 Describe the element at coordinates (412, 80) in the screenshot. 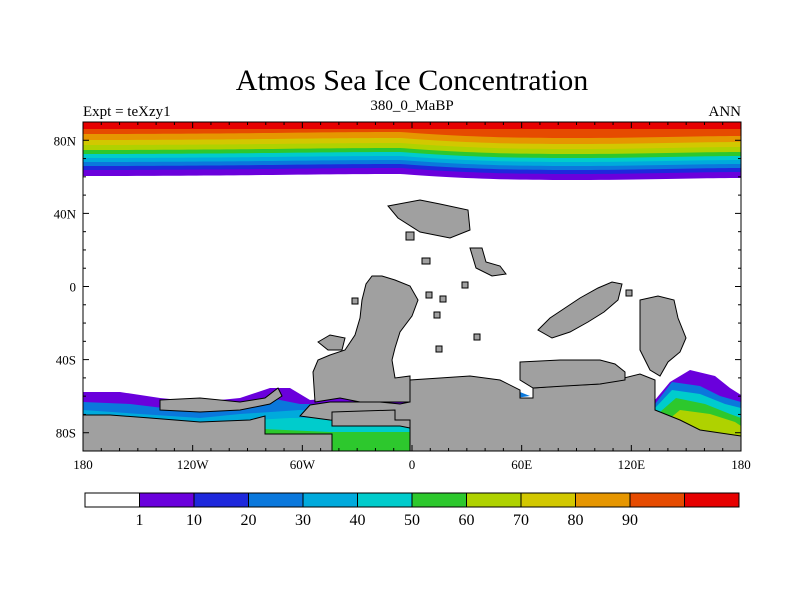

I see `chart-title: Atmos Sea Ice Concentration` at that location.